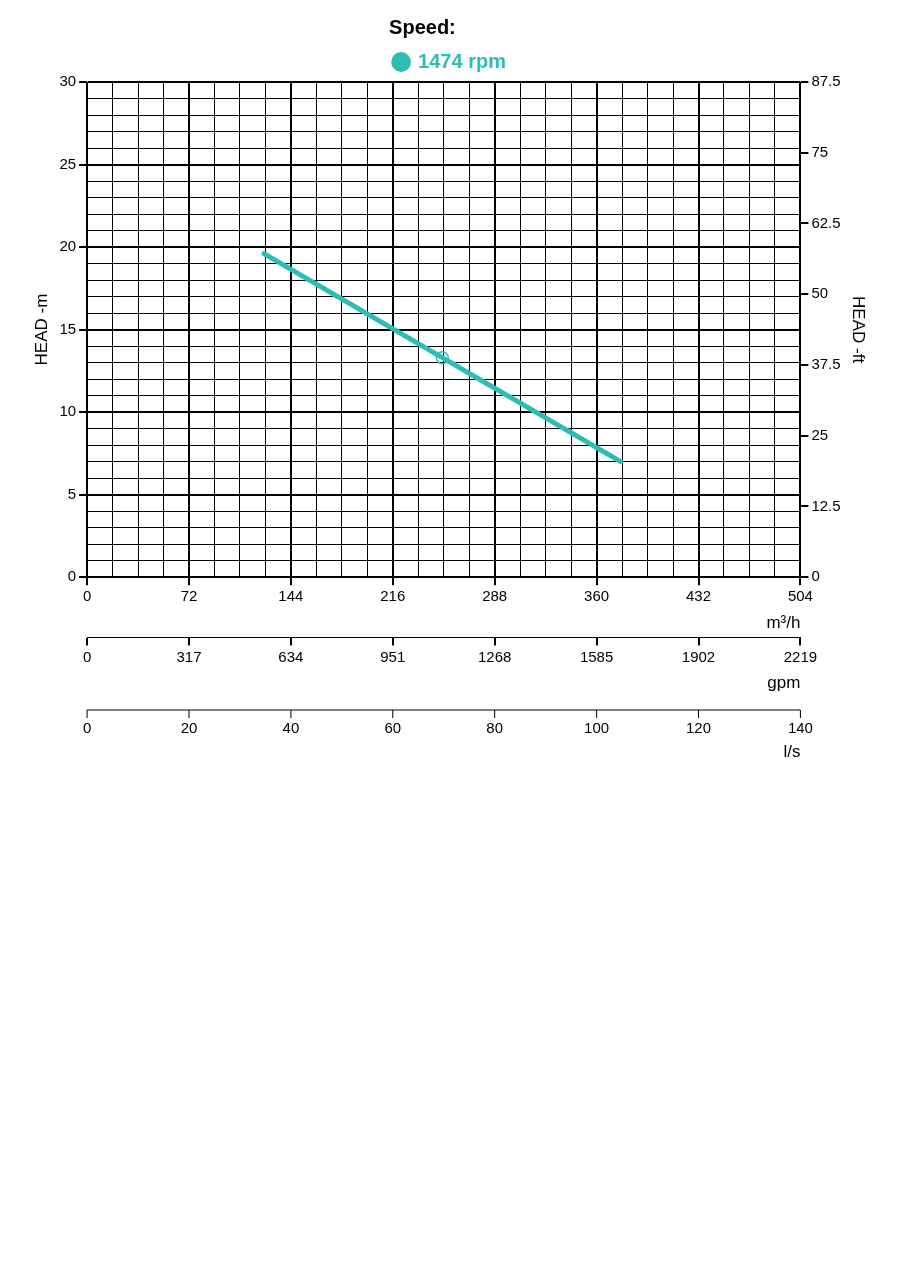  What do you see at coordinates (291, 656) in the screenshot?
I see `x2-tick-label: 634` at bounding box center [291, 656].